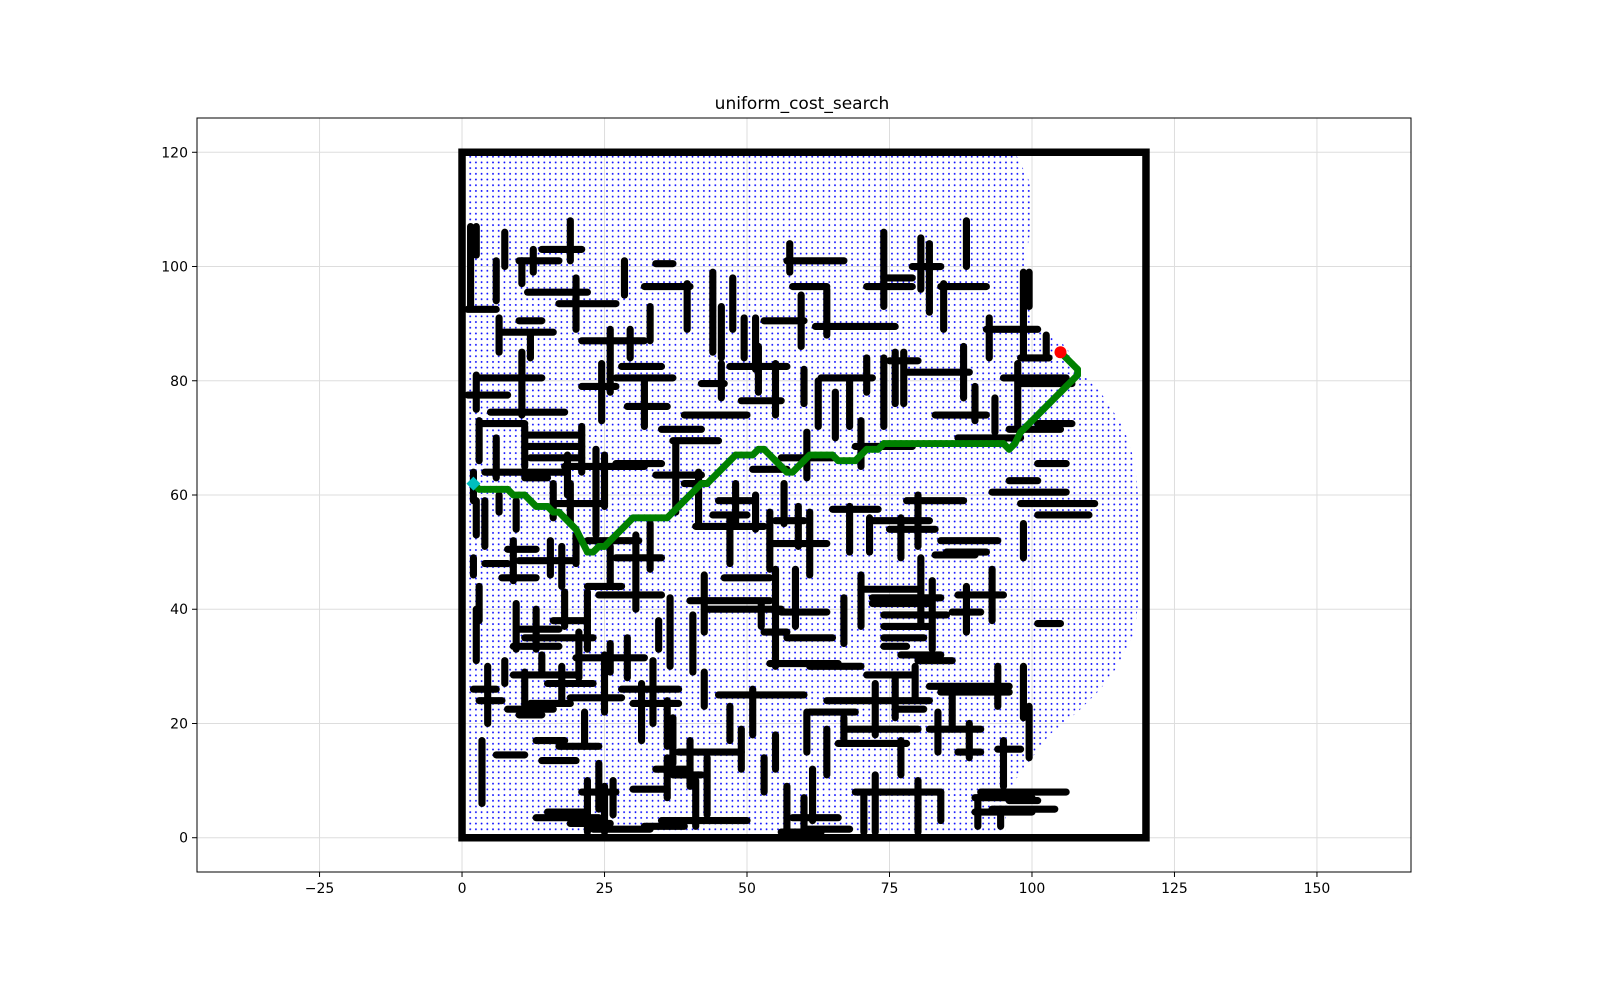  I want to click on x-tick-label: 100, so click(1032, 889).